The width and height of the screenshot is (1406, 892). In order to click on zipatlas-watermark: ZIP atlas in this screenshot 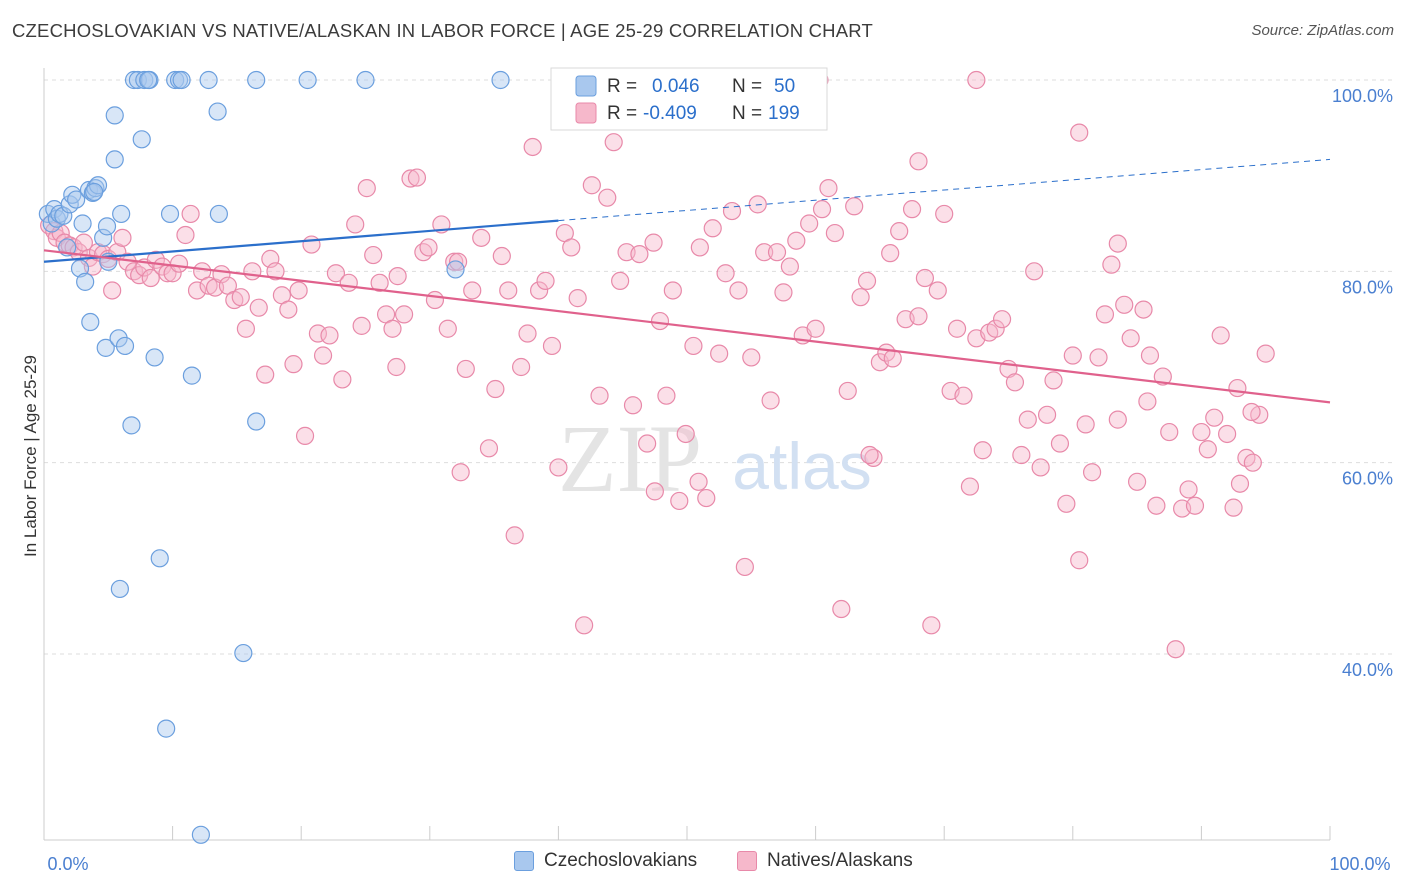, I will do `click(715, 458)`.